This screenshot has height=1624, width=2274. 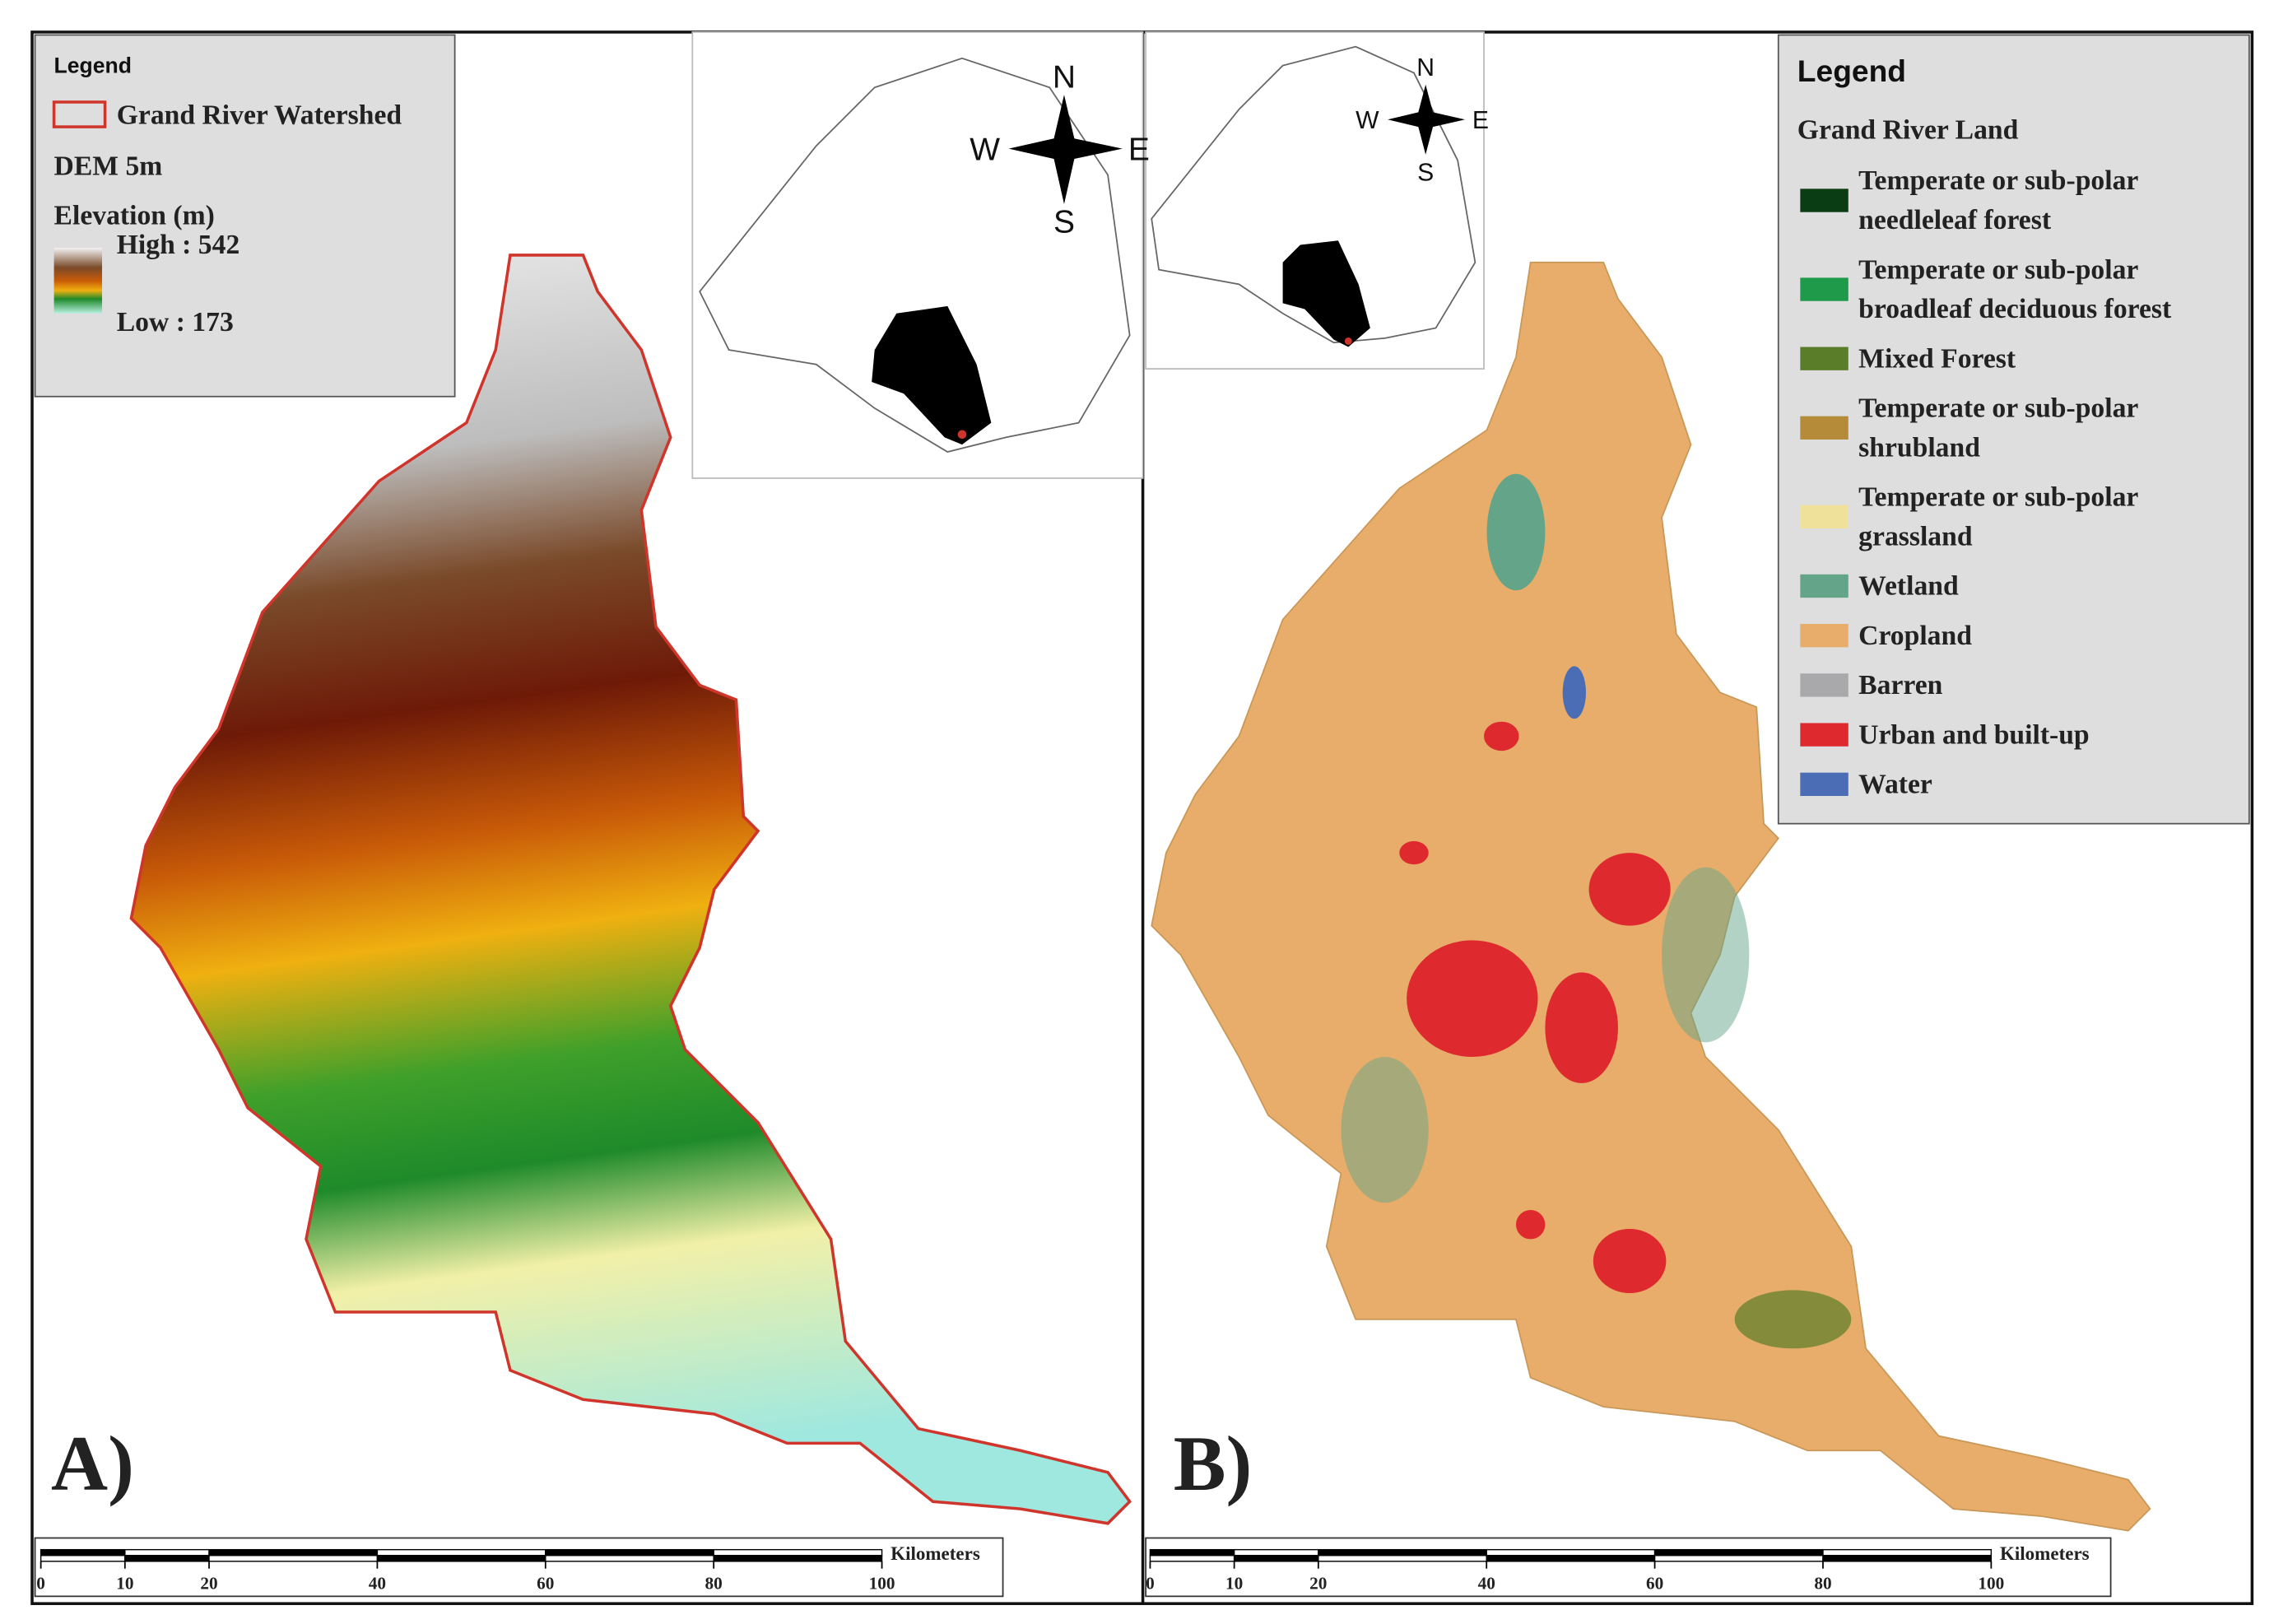 I want to click on legend-entry: Low : 173, so click(x=175, y=322).